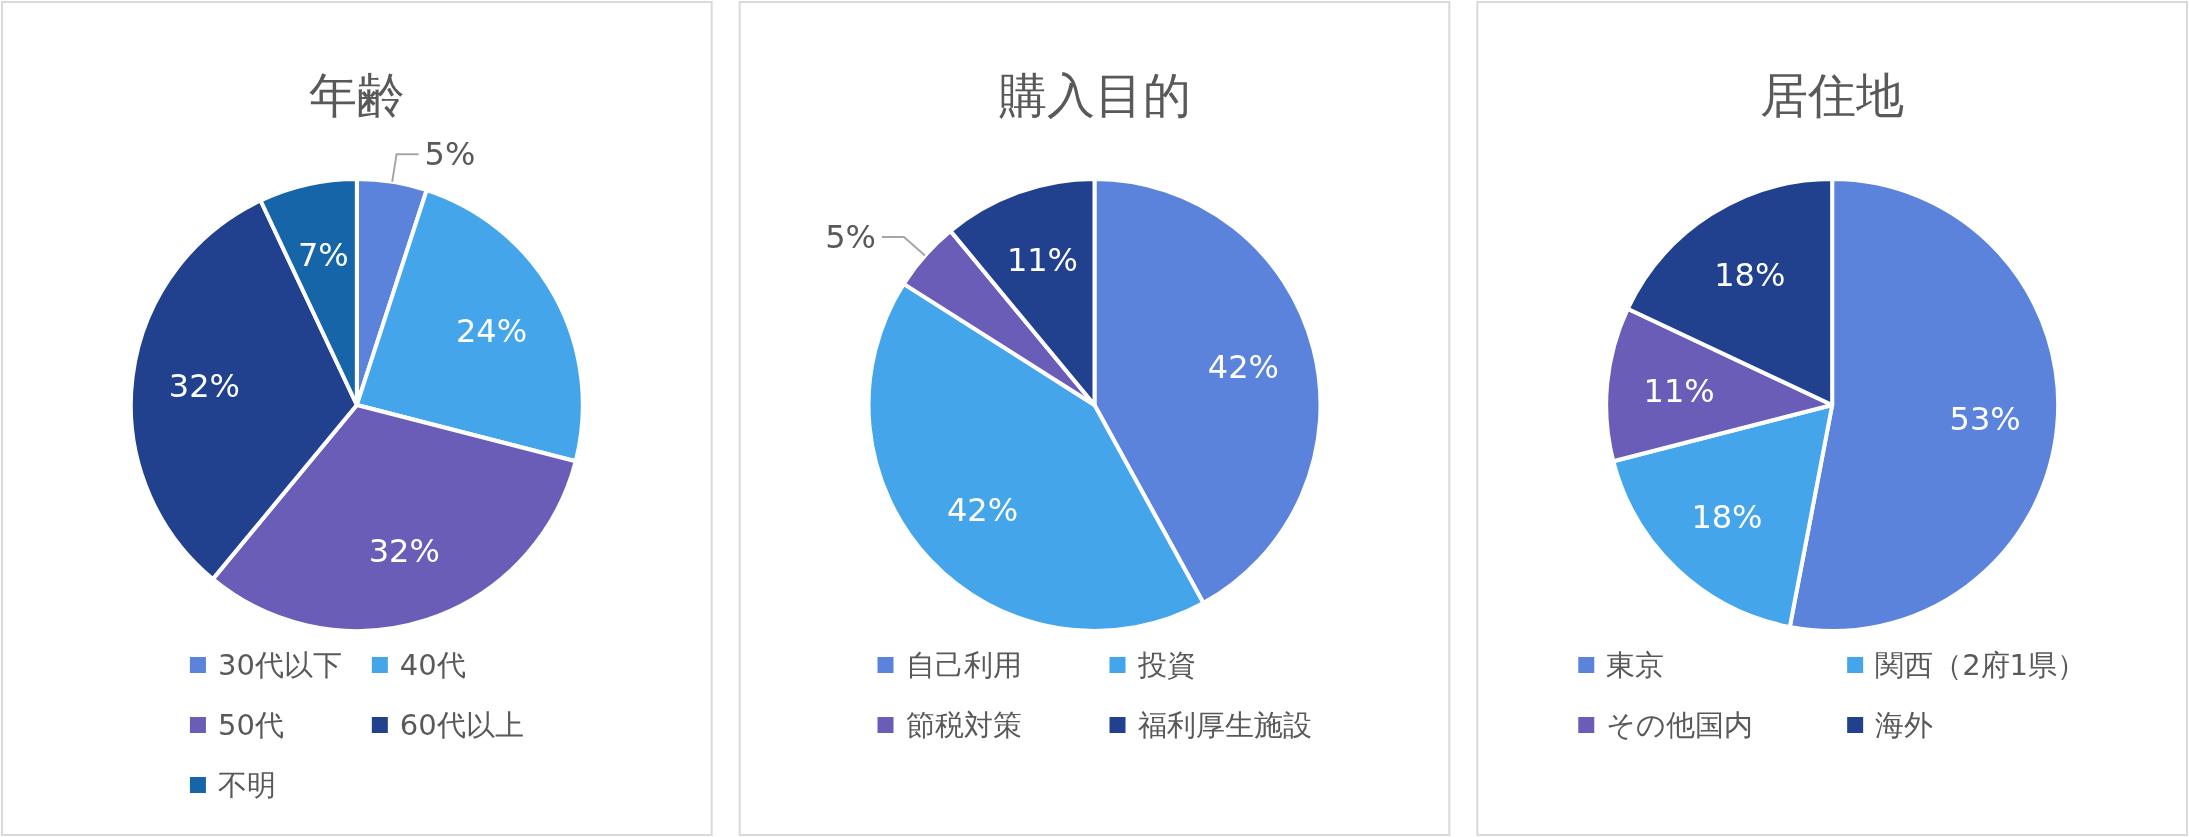  What do you see at coordinates (246, 785) in the screenshot?
I see `legend-label: 不明` at bounding box center [246, 785].